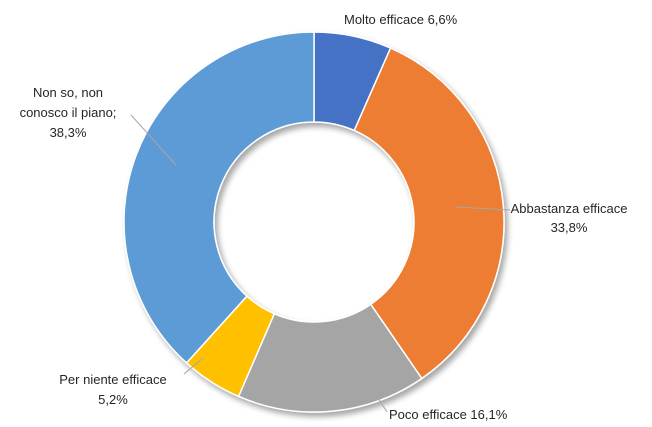  I want to click on data-label-line: Abbastanza efficace, so click(569, 208).